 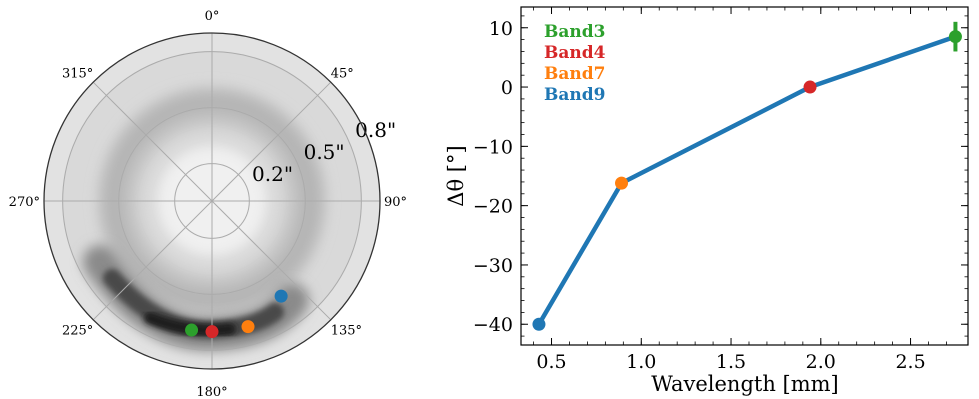 What do you see at coordinates (641, 362) in the screenshot?
I see `x-tick-label: 1.0` at bounding box center [641, 362].